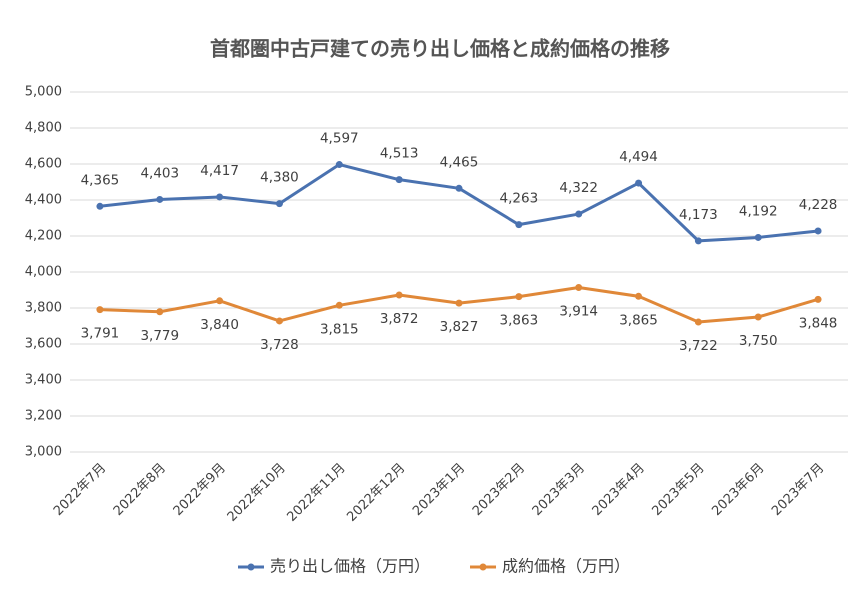 Image resolution: width=866 pixels, height=610 pixels. What do you see at coordinates (43, 452) in the screenshot?
I see `y-tick-label: 3,000` at bounding box center [43, 452].